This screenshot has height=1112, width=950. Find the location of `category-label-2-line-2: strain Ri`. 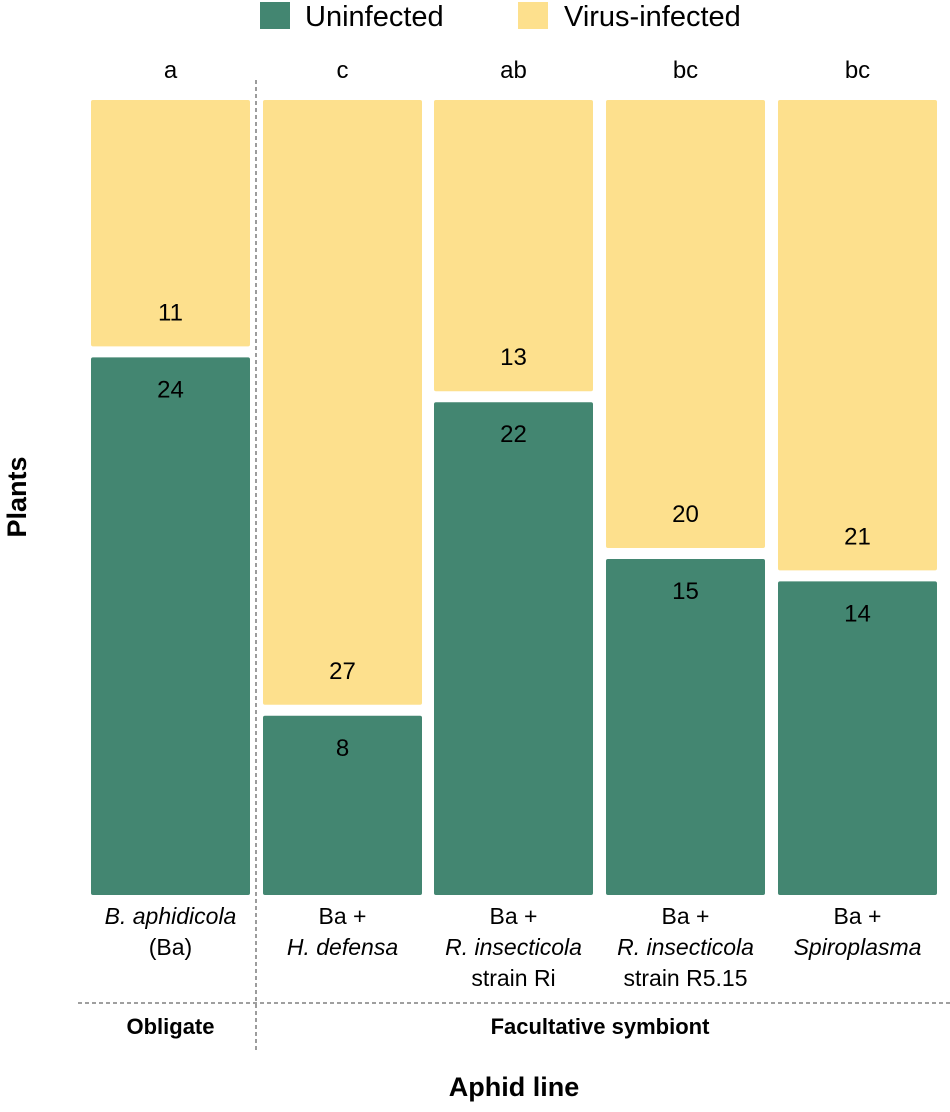

category-label-2-line-2: strain Ri is located at coordinates (513, 978).